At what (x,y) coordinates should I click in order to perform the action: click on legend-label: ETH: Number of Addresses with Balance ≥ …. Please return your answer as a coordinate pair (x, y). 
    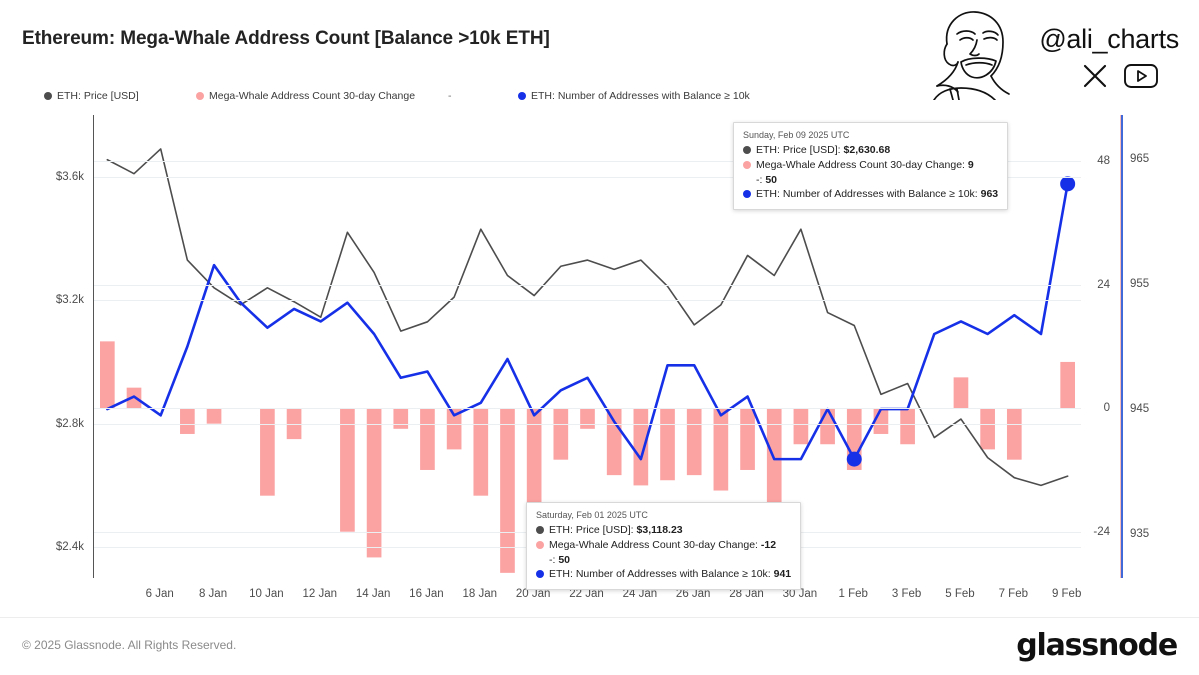
    Looking at the image, I should click on (640, 96).